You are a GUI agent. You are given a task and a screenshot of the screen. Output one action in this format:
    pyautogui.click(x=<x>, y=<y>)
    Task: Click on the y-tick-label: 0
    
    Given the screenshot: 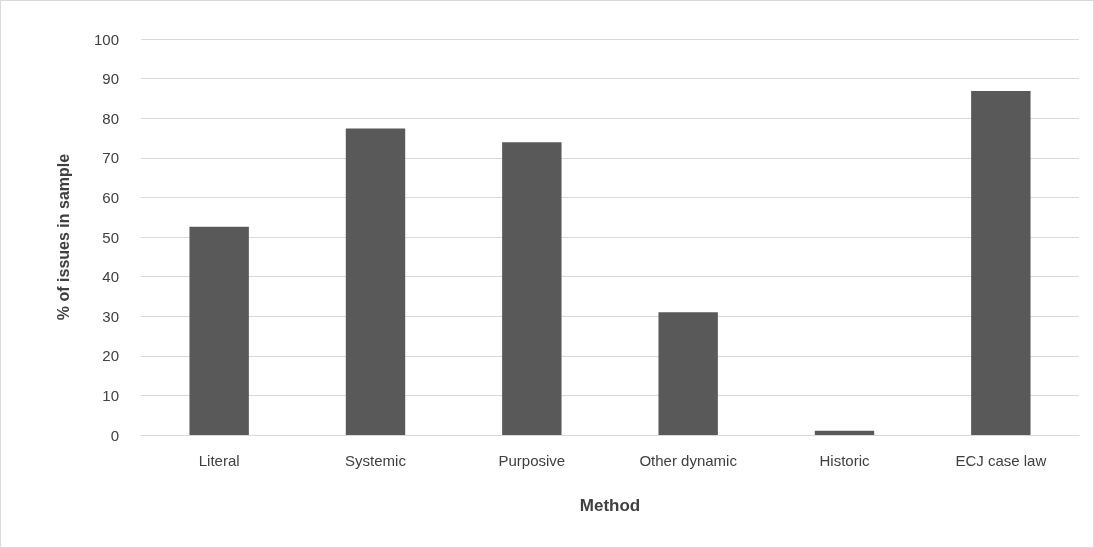 What is the action you would take?
    pyautogui.click(x=114, y=435)
    